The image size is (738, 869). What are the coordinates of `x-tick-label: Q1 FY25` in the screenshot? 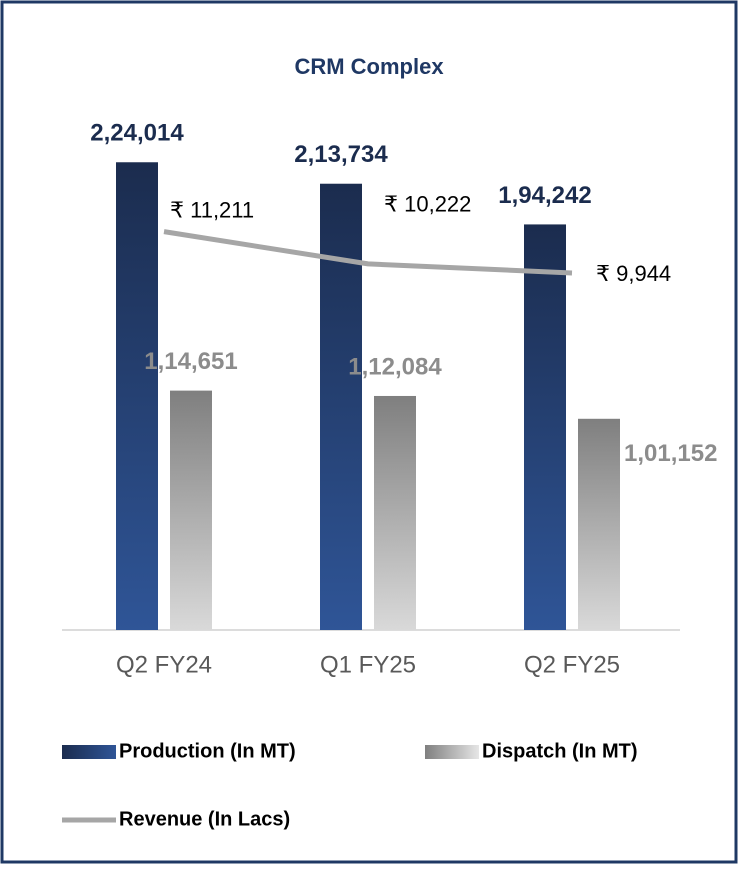 It's located at (368, 664).